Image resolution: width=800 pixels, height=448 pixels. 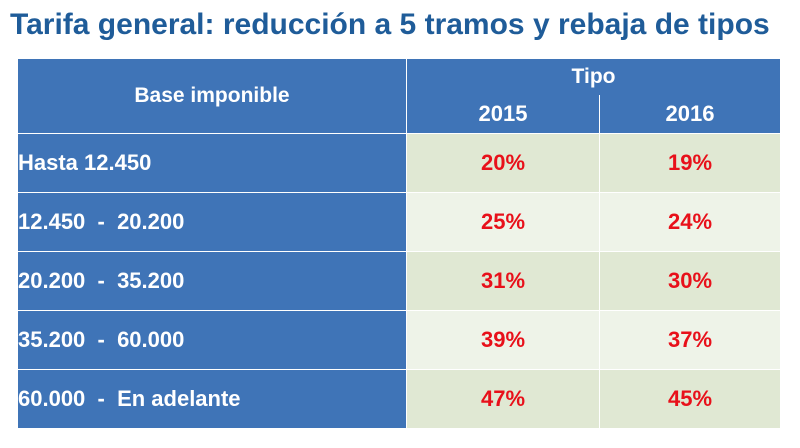 I want to click on table-row: 20.200 - 35.200 31% 30%, so click(x=399, y=281).